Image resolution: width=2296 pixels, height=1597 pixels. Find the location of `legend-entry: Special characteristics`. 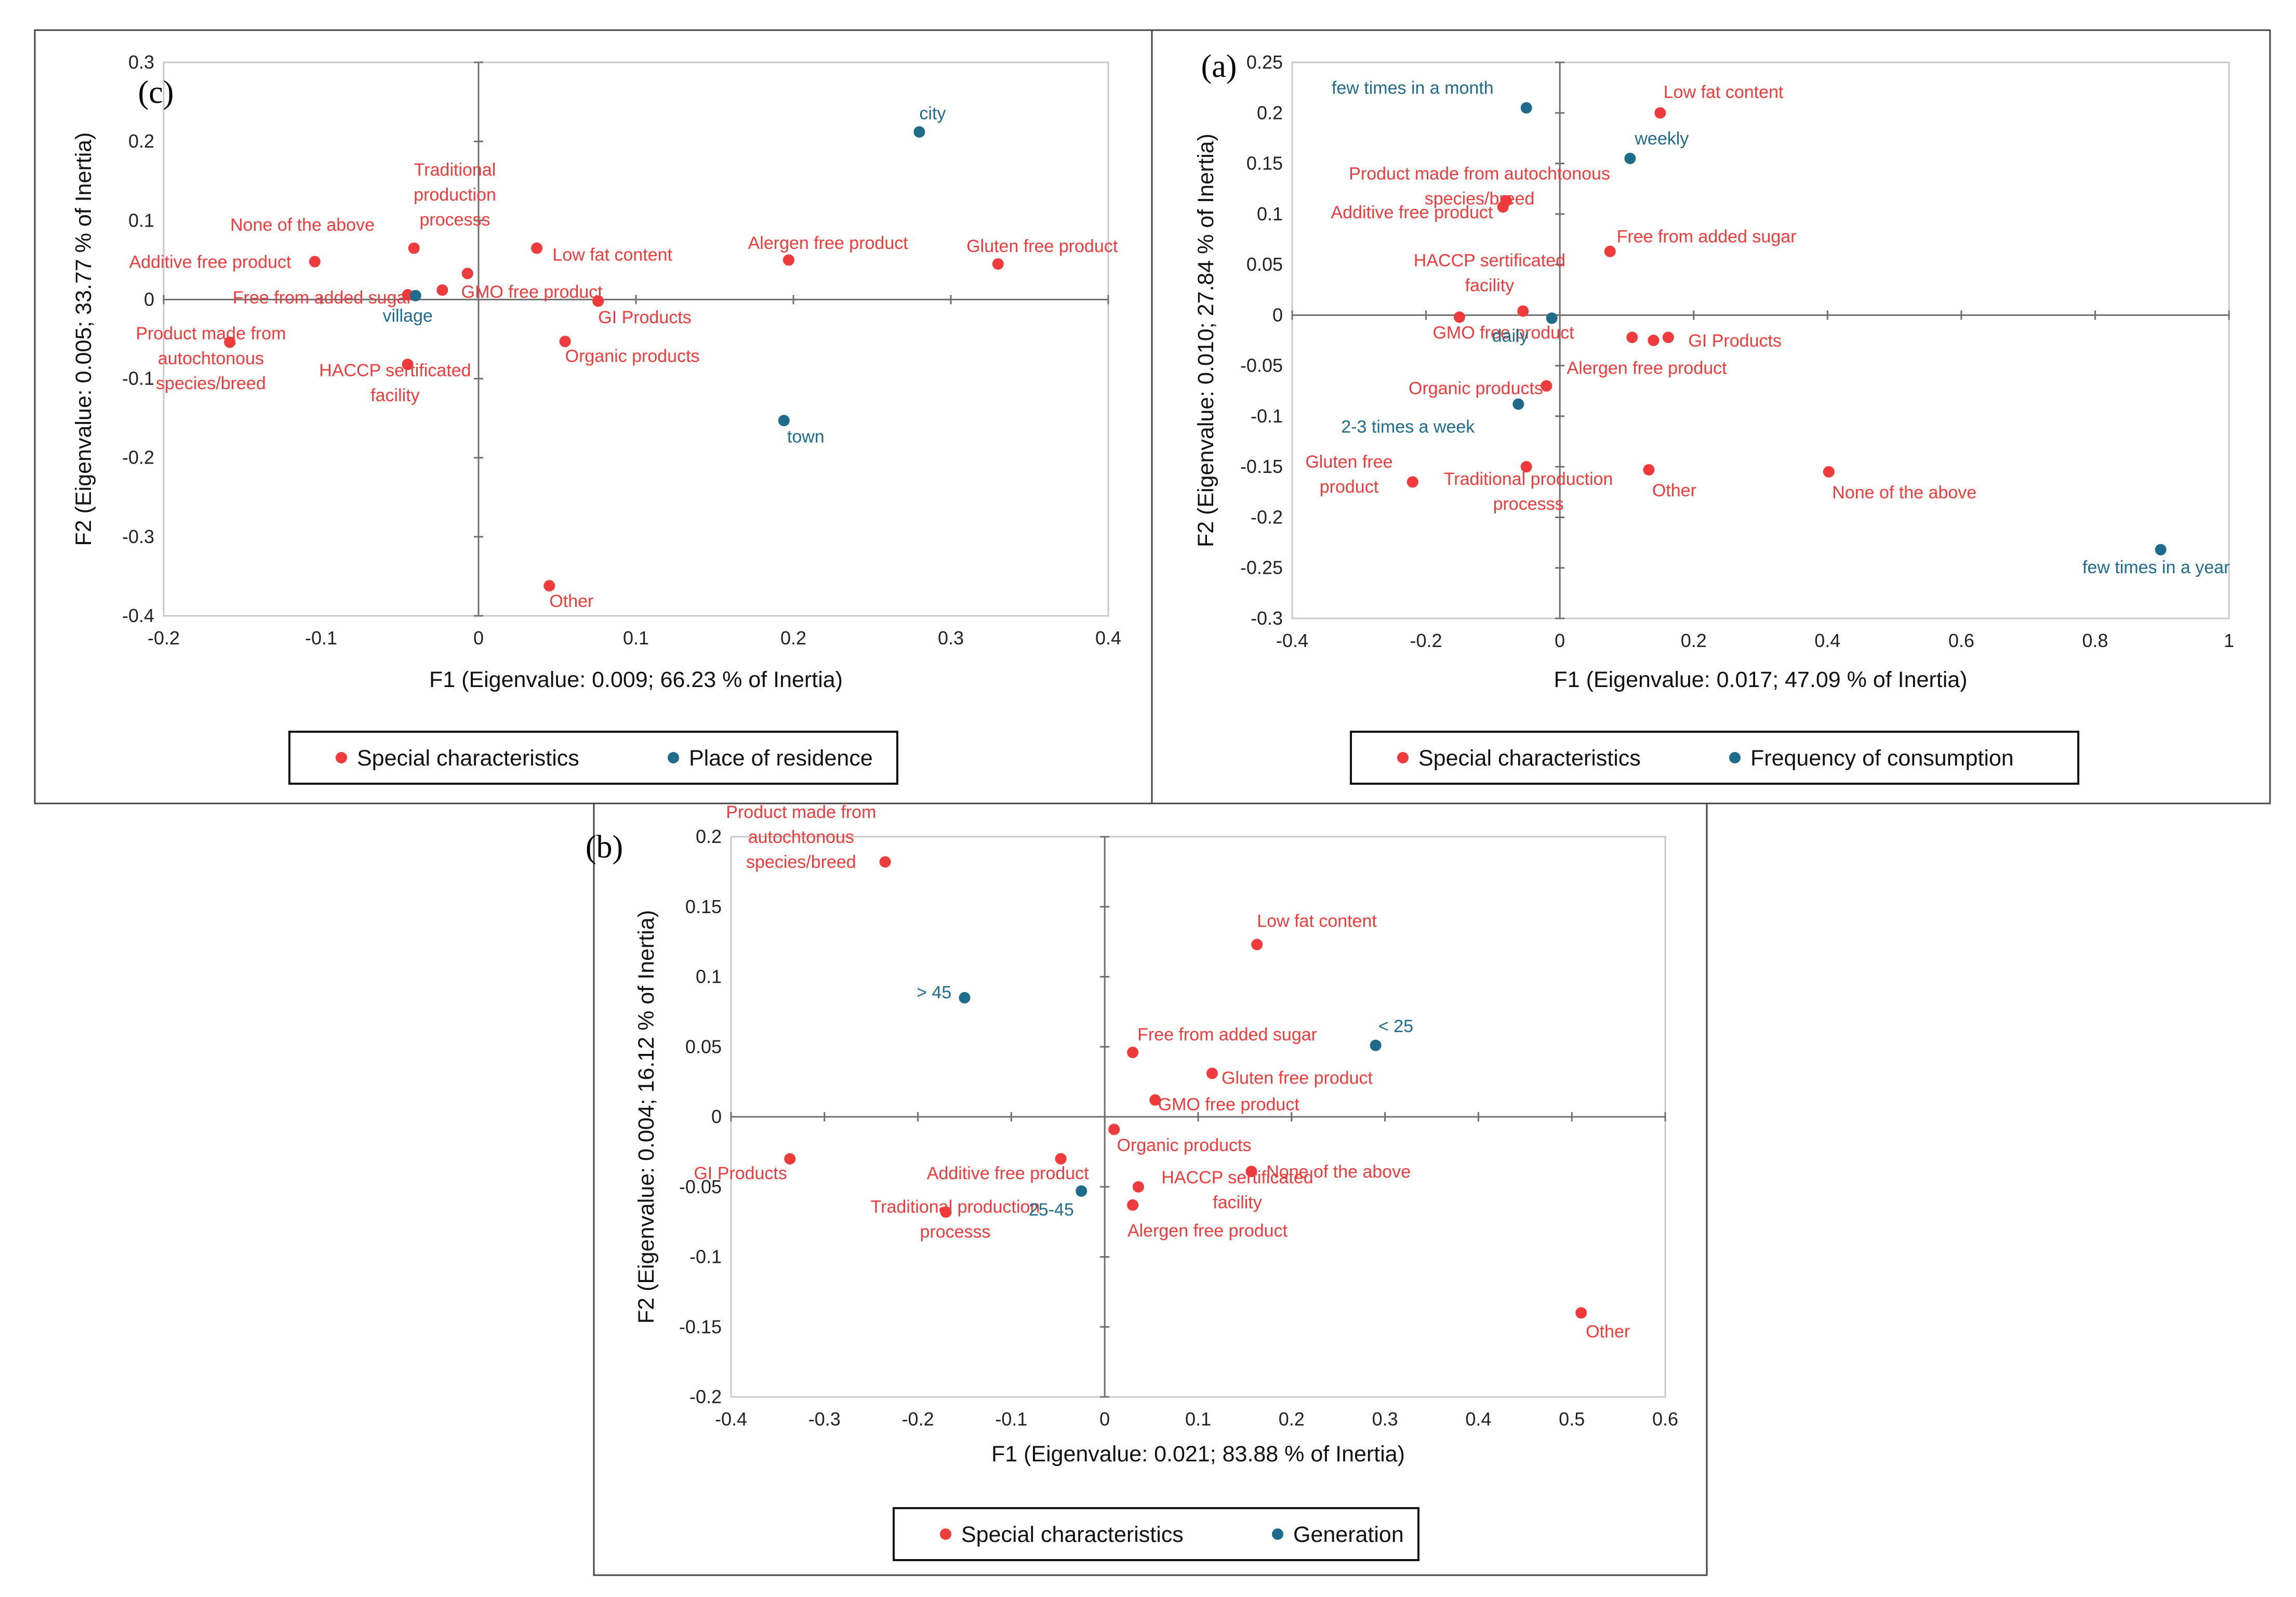

legend-entry: Special characteristics is located at coordinates (1073, 1535).